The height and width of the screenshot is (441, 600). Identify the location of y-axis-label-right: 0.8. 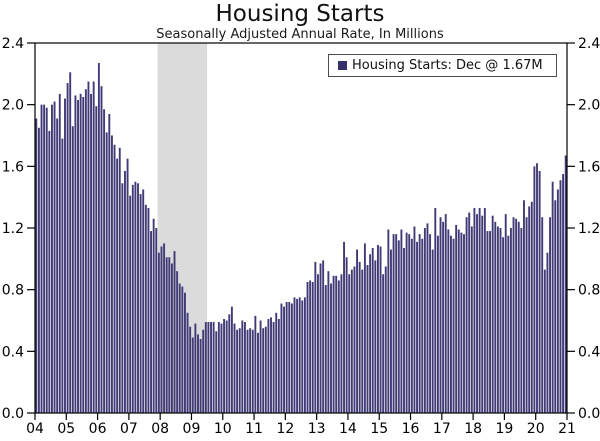
(589, 291).